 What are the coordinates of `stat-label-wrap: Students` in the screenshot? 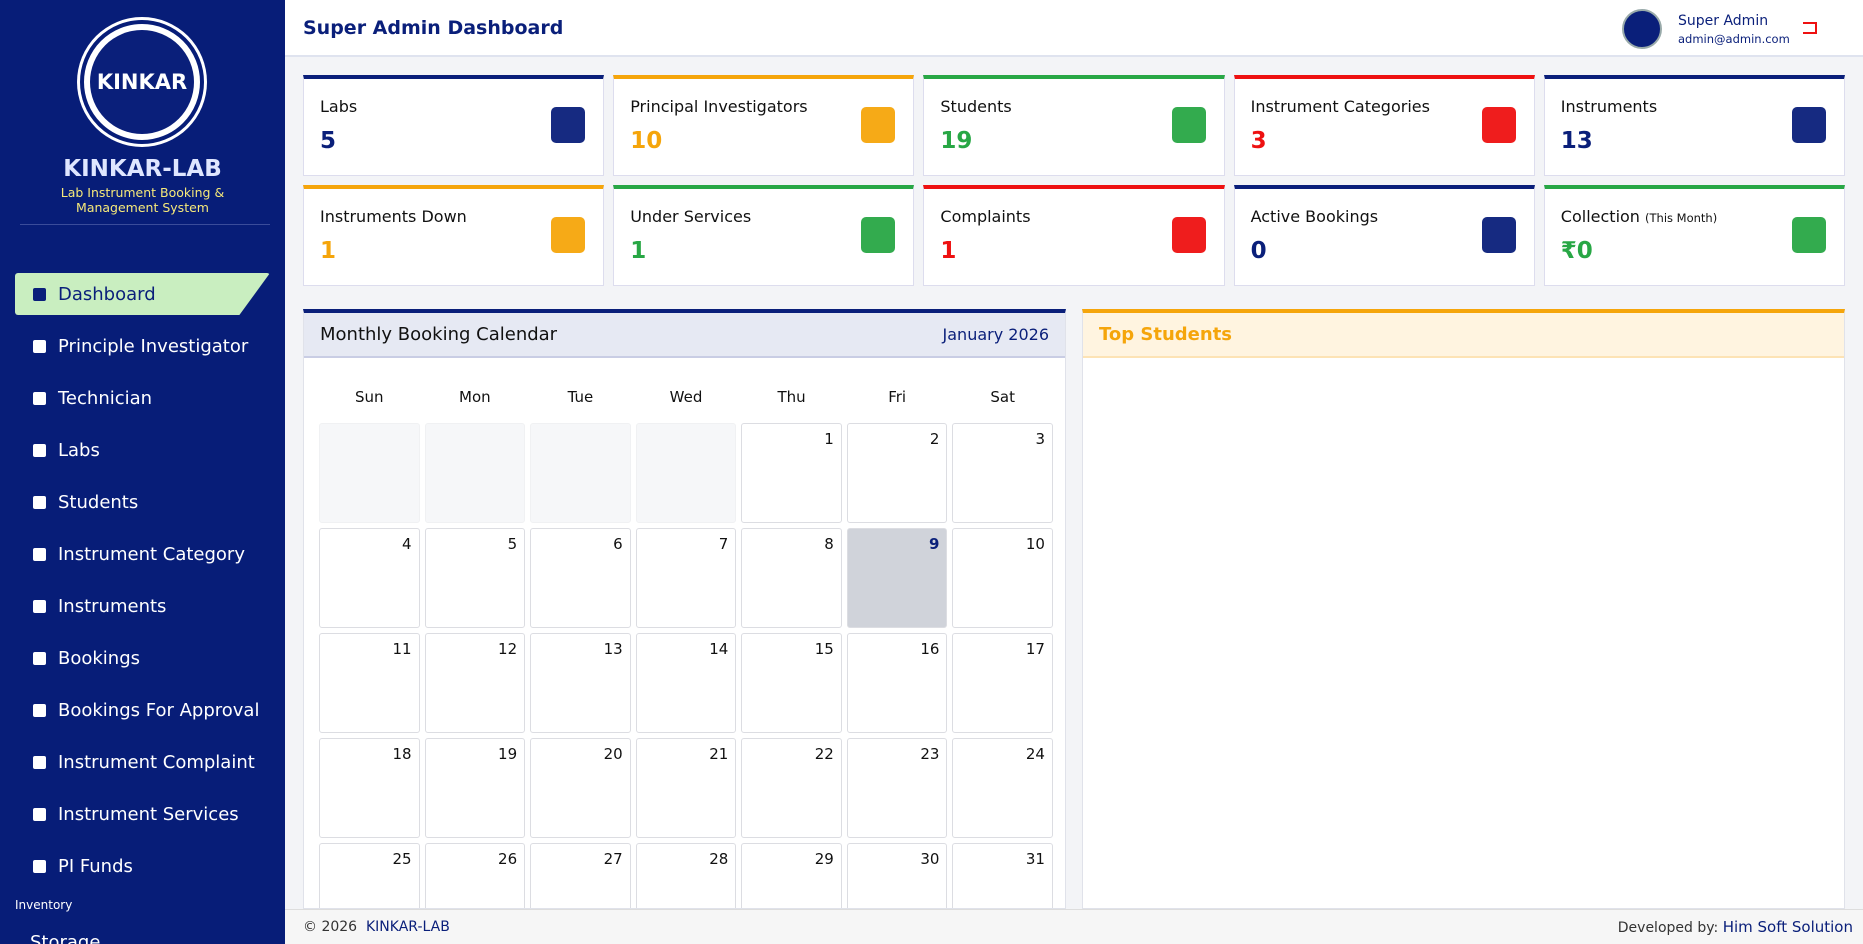 It's located at (1073, 106).